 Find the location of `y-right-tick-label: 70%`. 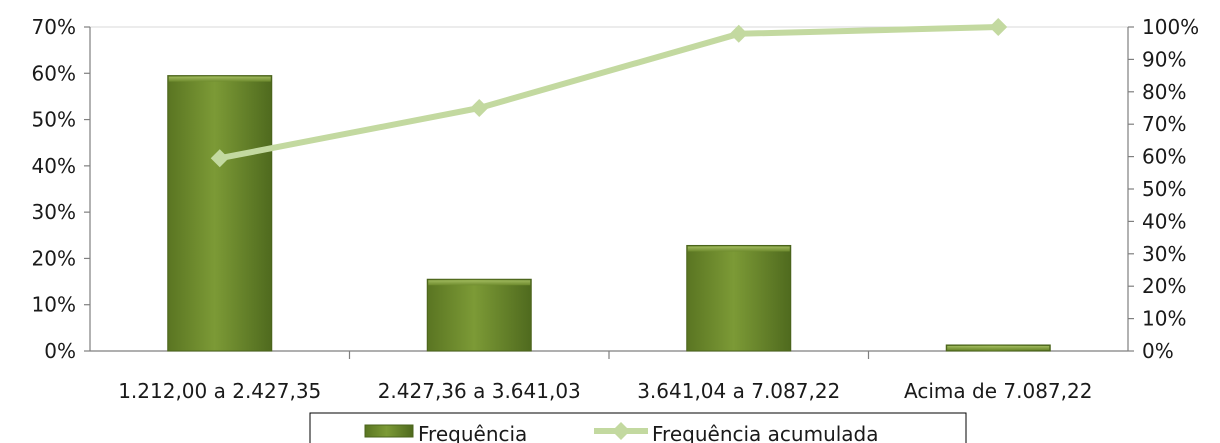

y-right-tick-label: 70% is located at coordinates (1164, 124).